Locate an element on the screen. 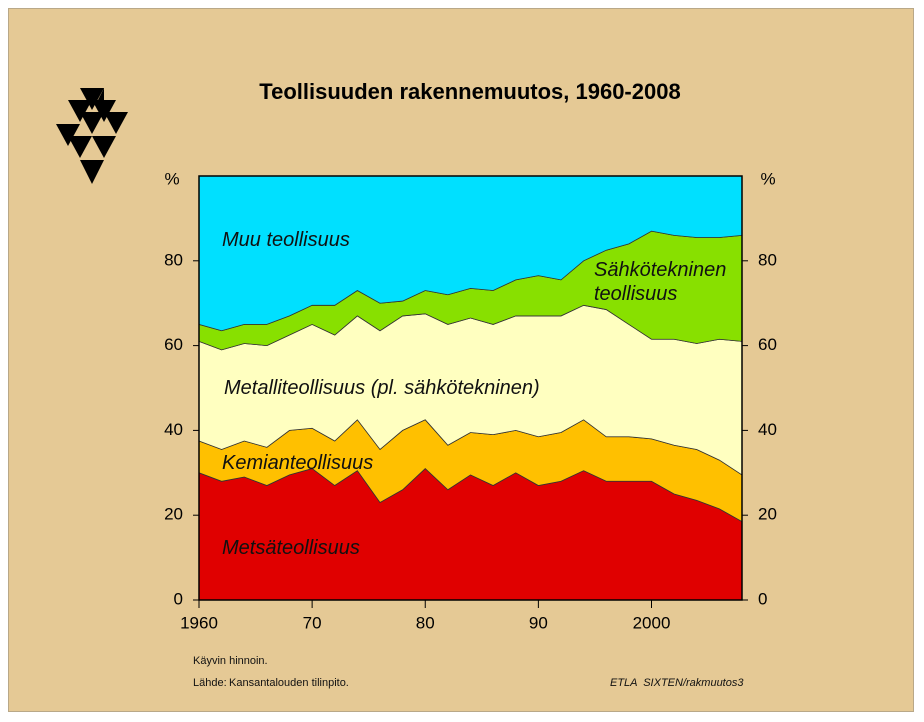 The height and width of the screenshot is (722, 924). y2-tick-label: 80 is located at coordinates (767, 259).